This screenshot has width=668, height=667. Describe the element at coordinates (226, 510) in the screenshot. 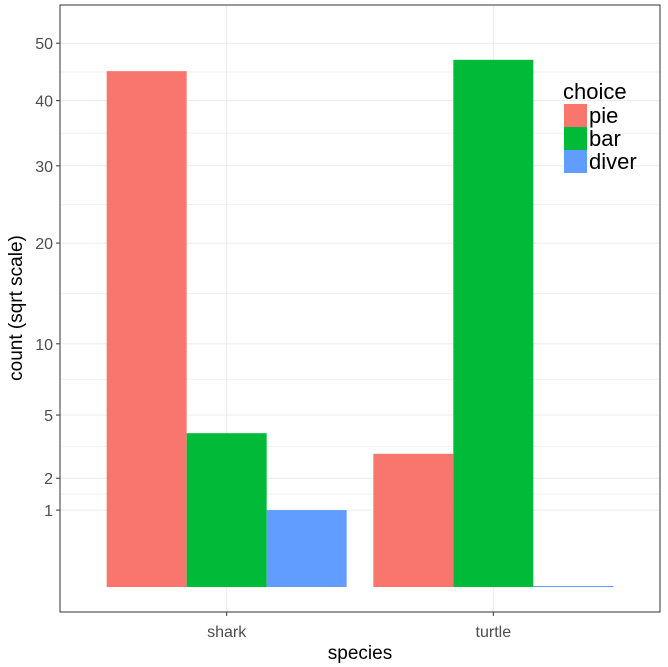

I see `bar-bar-shark` at that location.